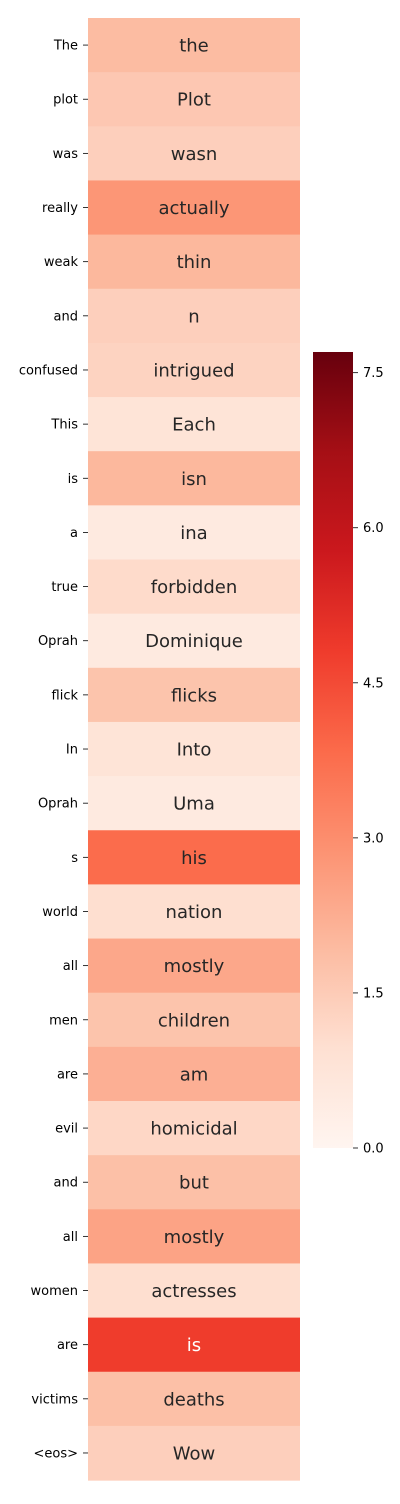  What do you see at coordinates (373, 993) in the screenshot?
I see `colorbar-tick-label: 1.5` at bounding box center [373, 993].